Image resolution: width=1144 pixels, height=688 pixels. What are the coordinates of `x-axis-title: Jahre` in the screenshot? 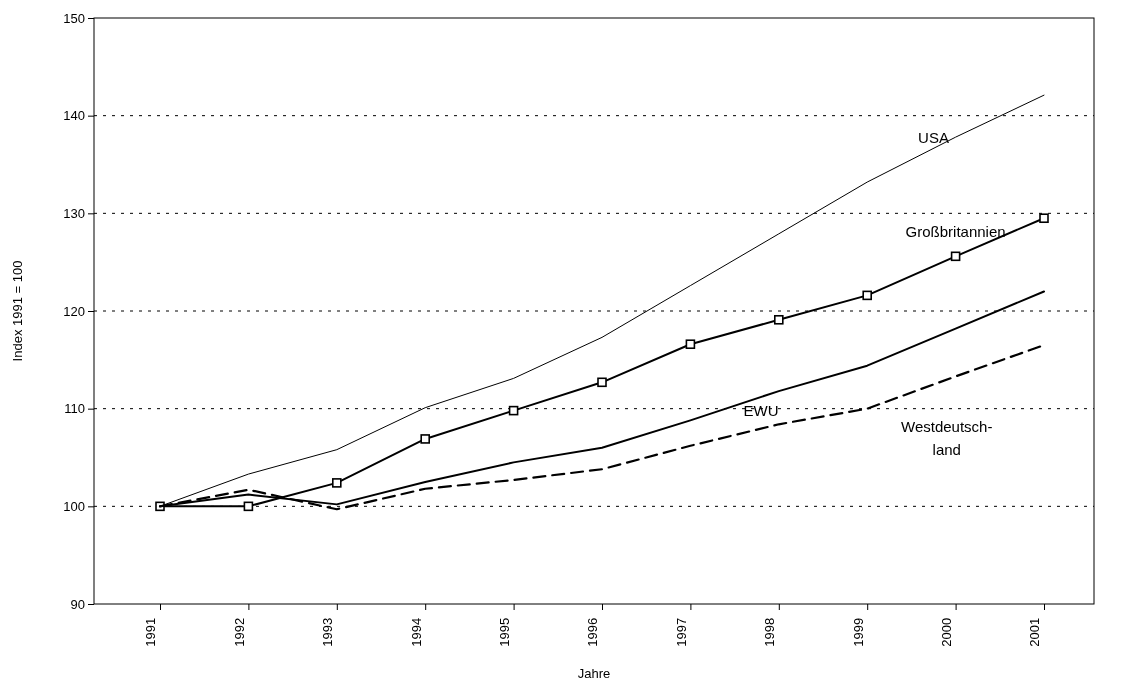 It's located at (594, 673).